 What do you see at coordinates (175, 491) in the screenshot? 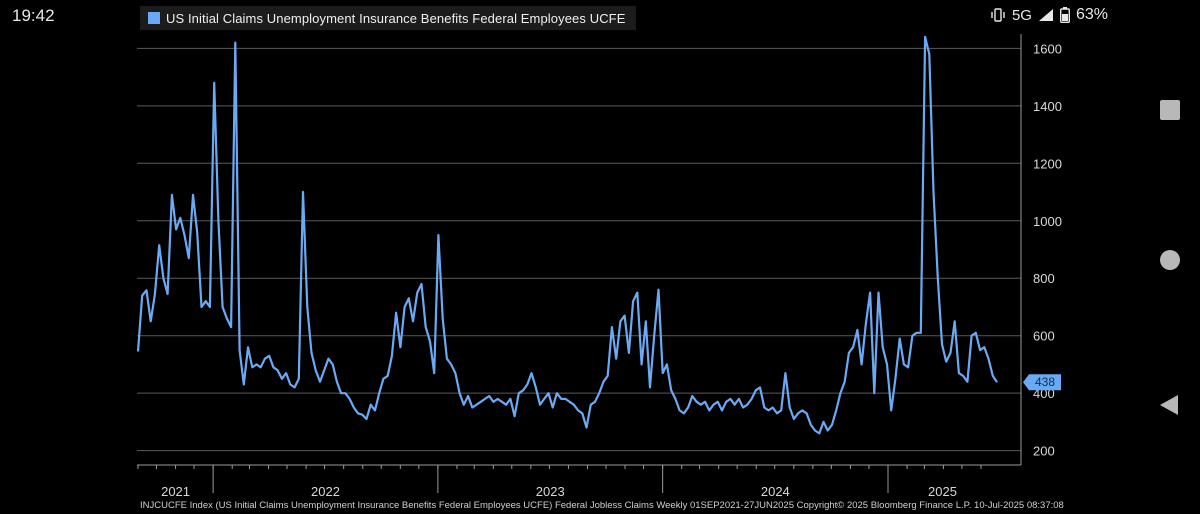
I see `x-tick-label: 2021` at bounding box center [175, 491].